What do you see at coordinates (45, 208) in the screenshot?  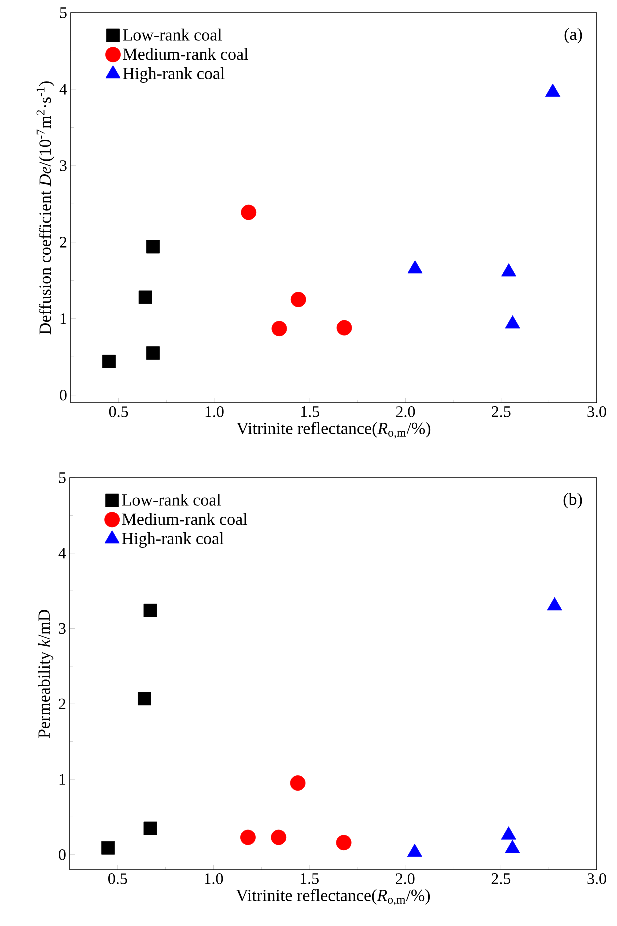 I see `text: Deffusion coefficient De/(10$^{-7}$m$^{2}$·s$^{-1}$)` at bounding box center [45, 208].